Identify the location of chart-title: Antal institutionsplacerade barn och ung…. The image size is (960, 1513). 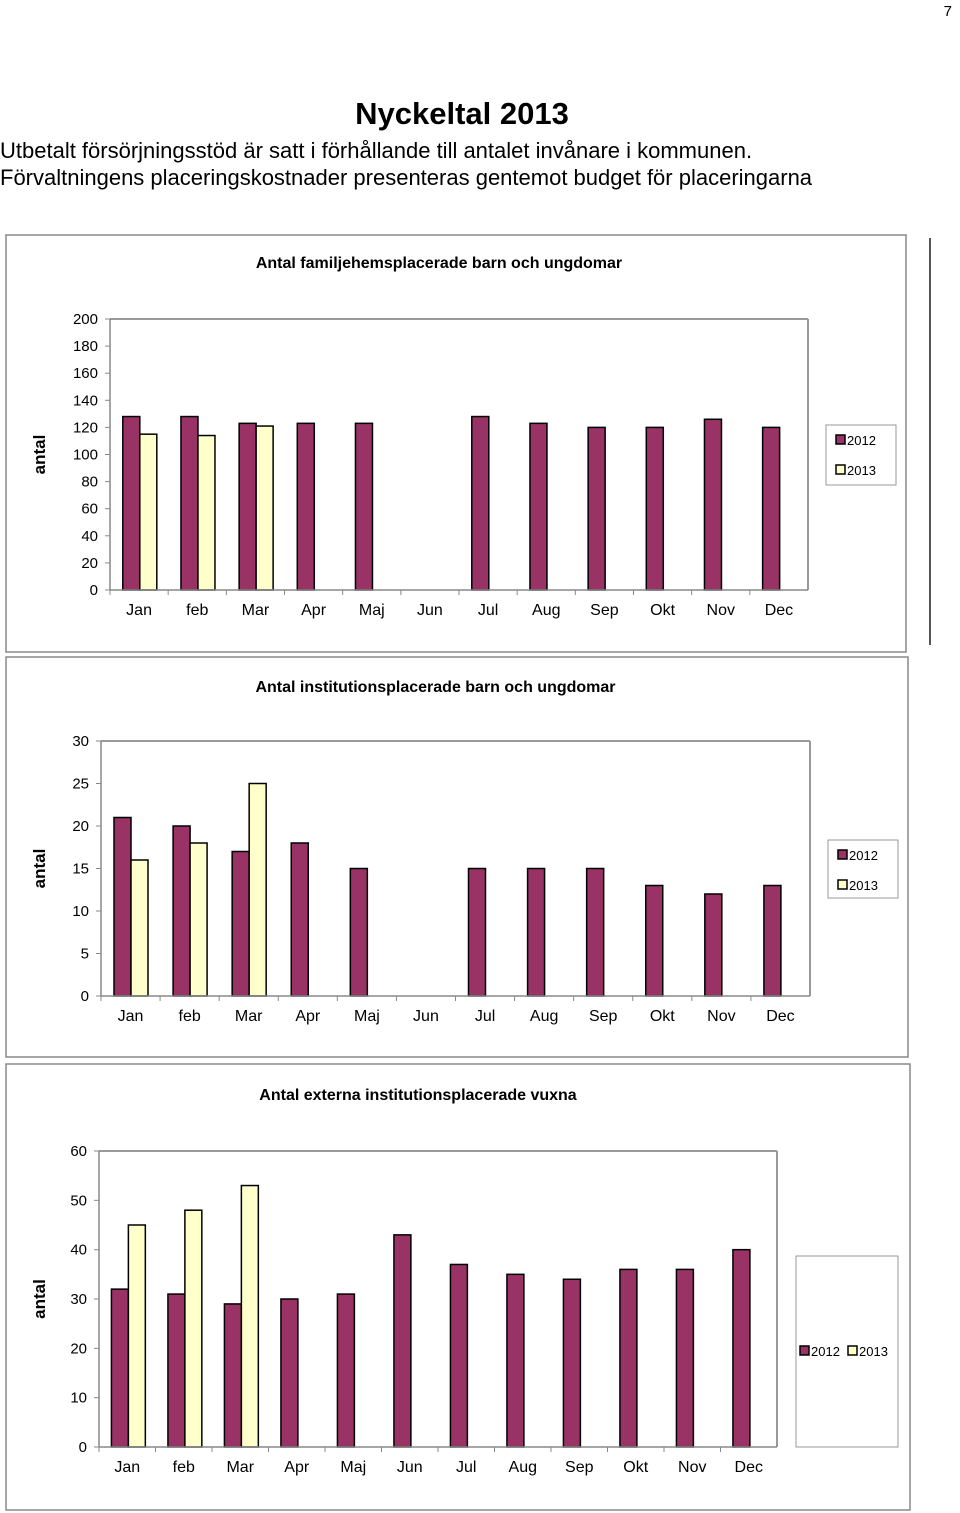
(435, 687).